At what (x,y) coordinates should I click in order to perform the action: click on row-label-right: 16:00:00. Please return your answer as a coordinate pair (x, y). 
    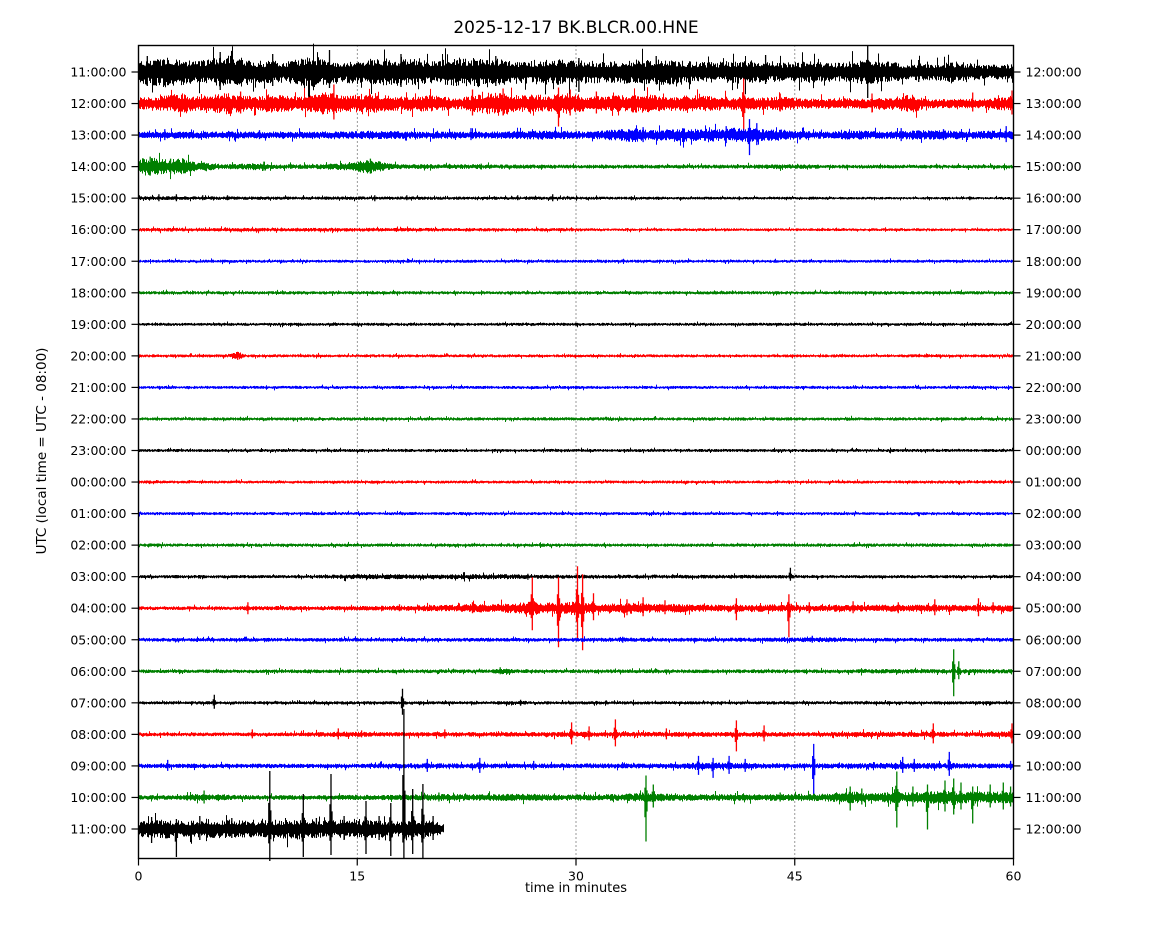
    Looking at the image, I should click on (1054, 198).